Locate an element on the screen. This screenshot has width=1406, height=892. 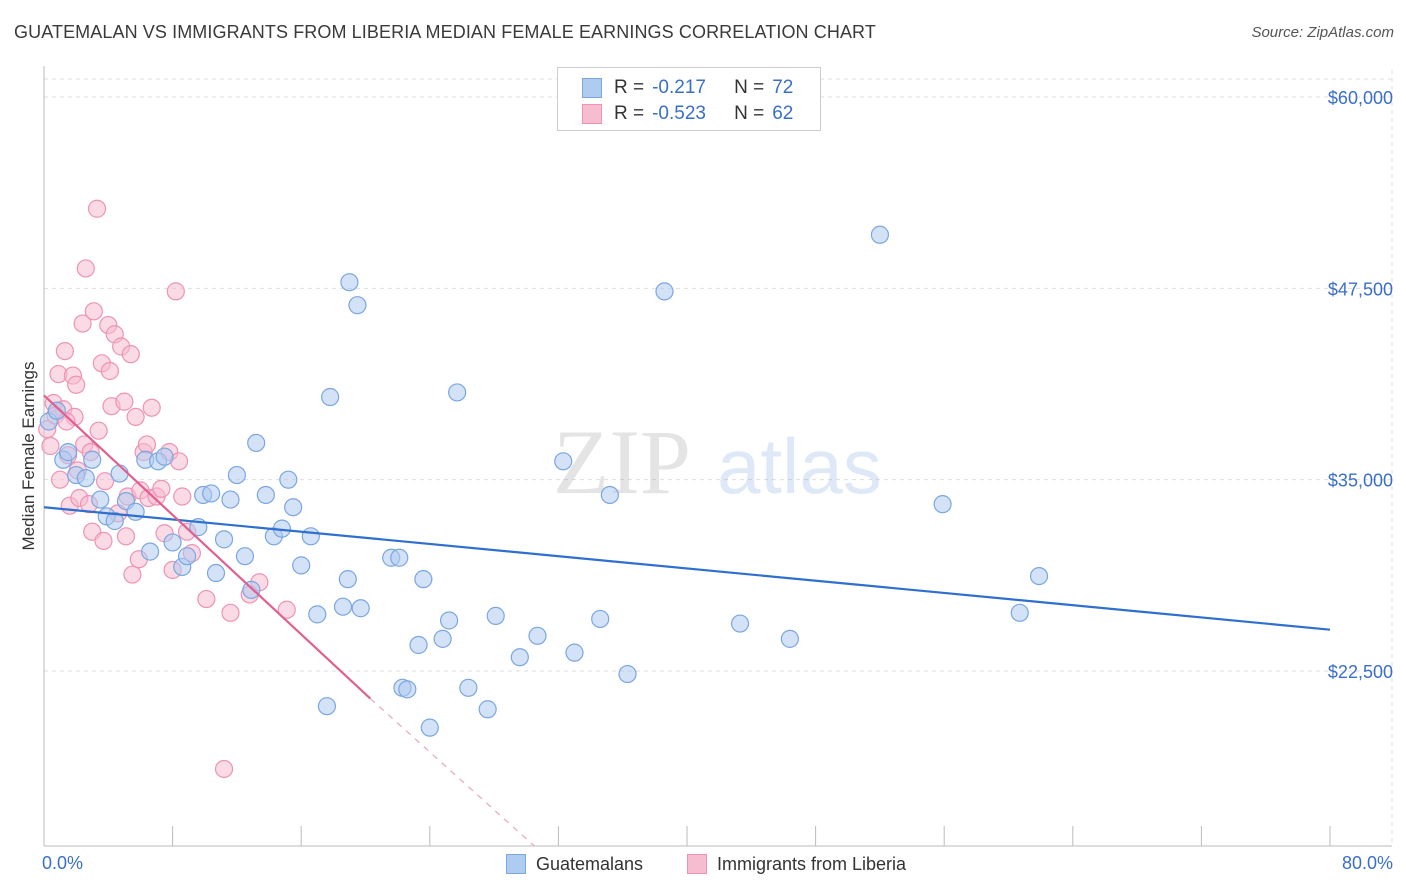
liberia-swatch is located at coordinates (592, 114).